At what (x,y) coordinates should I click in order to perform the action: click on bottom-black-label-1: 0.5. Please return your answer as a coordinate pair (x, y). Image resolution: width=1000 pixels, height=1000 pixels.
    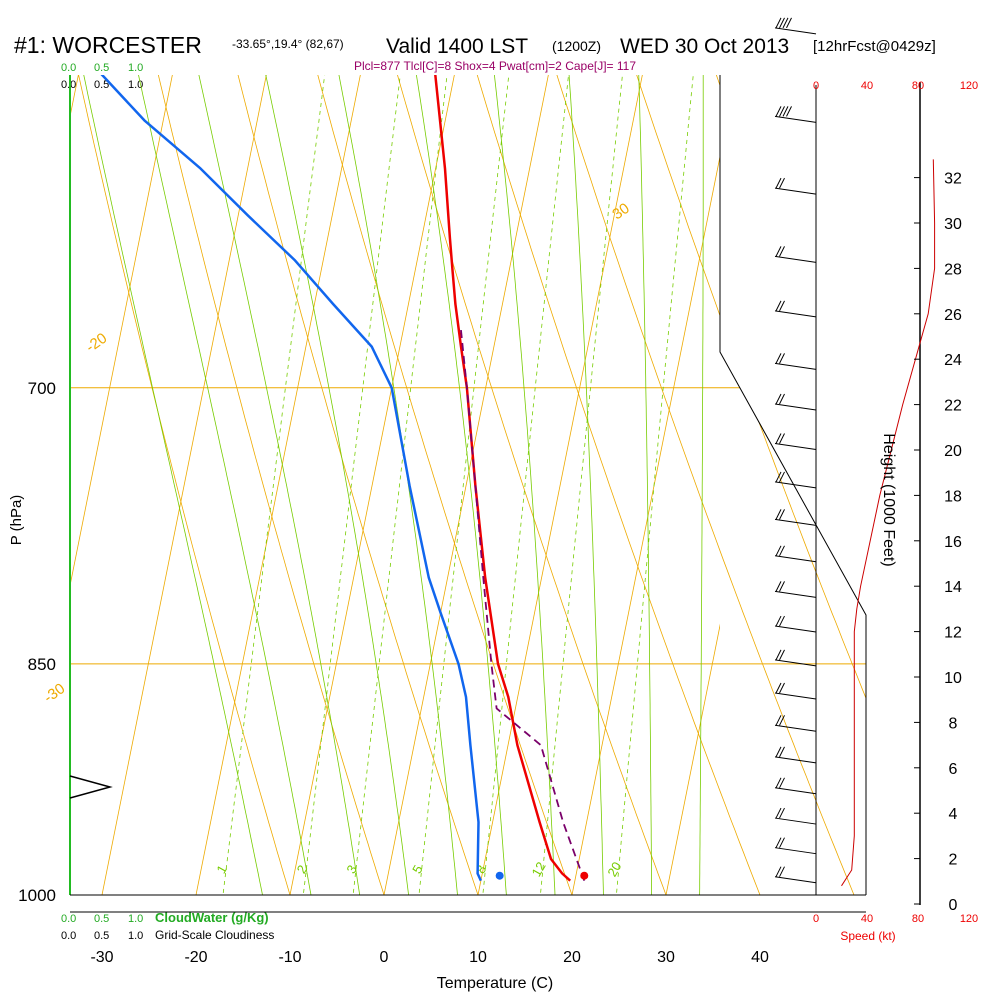
    Looking at the image, I should click on (101, 936).